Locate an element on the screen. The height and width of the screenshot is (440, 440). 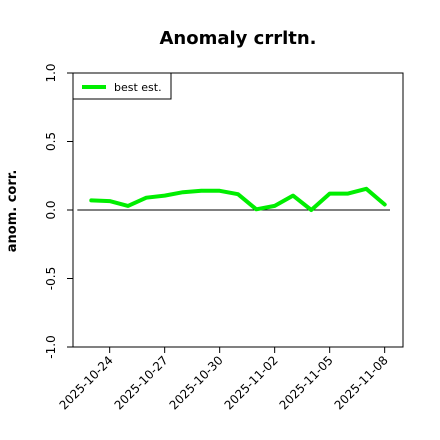
y-tick-label: 0.0 is located at coordinates (51, 209).